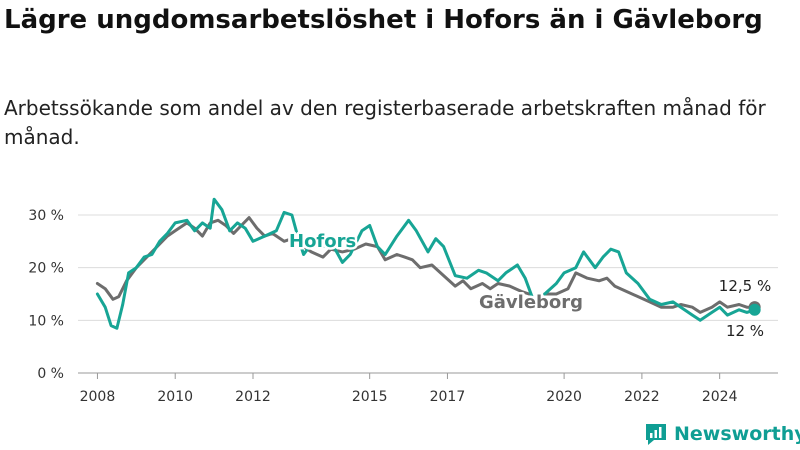 The height and width of the screenshot is (450, 800). Describe the element at coordinates (564, 397) in the screenshot. I see `x-tick-label: 2020` at that location.